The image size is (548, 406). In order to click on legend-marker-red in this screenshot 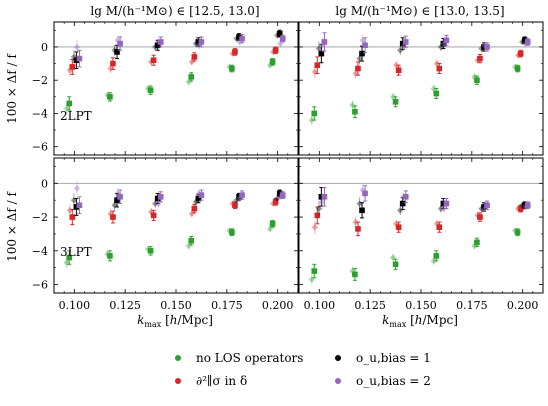, I will do `click(178, 381)`.